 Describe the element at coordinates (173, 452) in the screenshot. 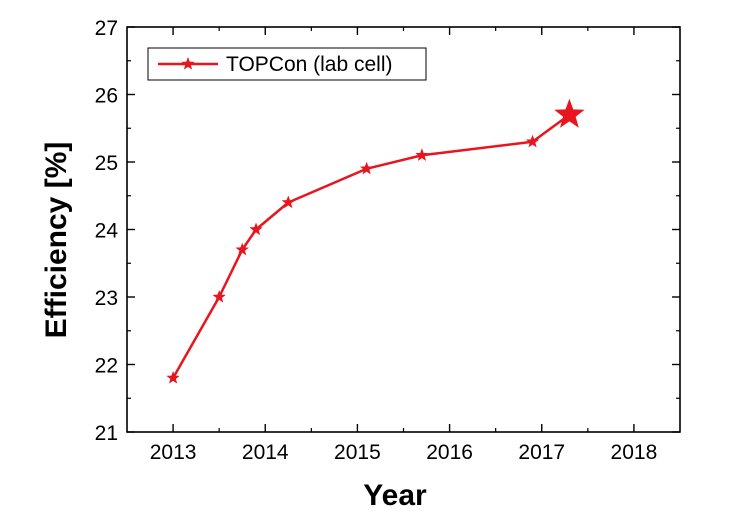

I see `x-tick-label: 2013` at that location.